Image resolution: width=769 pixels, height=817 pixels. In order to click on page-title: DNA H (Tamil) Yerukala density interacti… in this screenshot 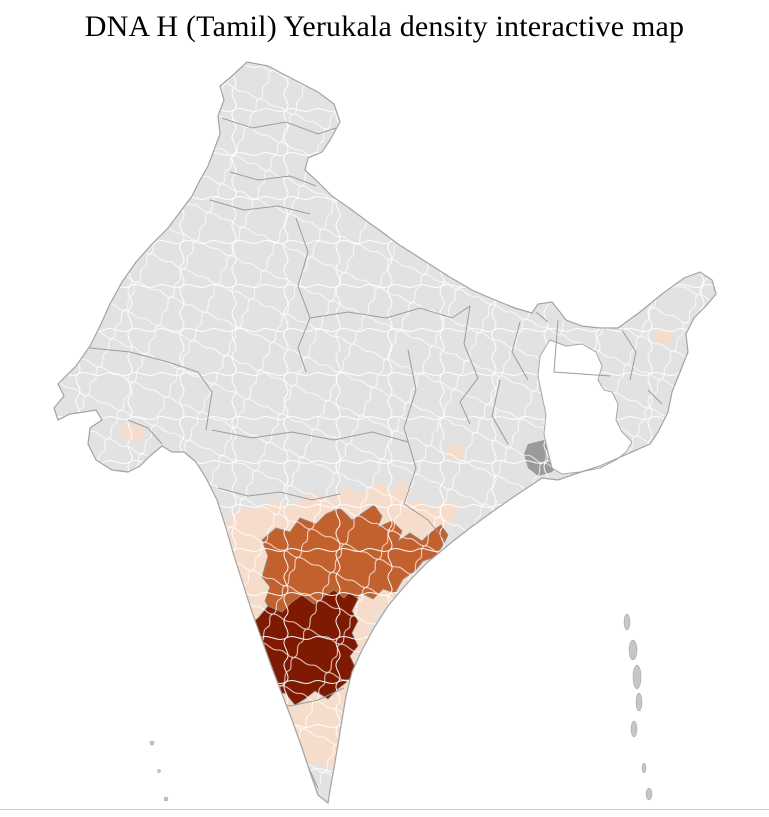, I will do `click(384, 26)`.